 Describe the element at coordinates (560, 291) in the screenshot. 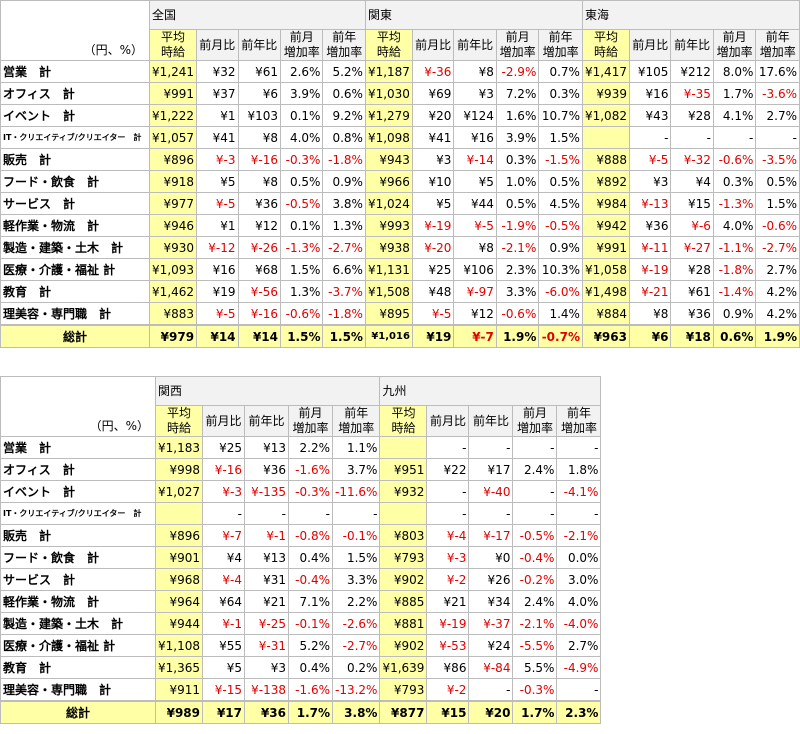

I see `value-cell: -6.0%` at that location.